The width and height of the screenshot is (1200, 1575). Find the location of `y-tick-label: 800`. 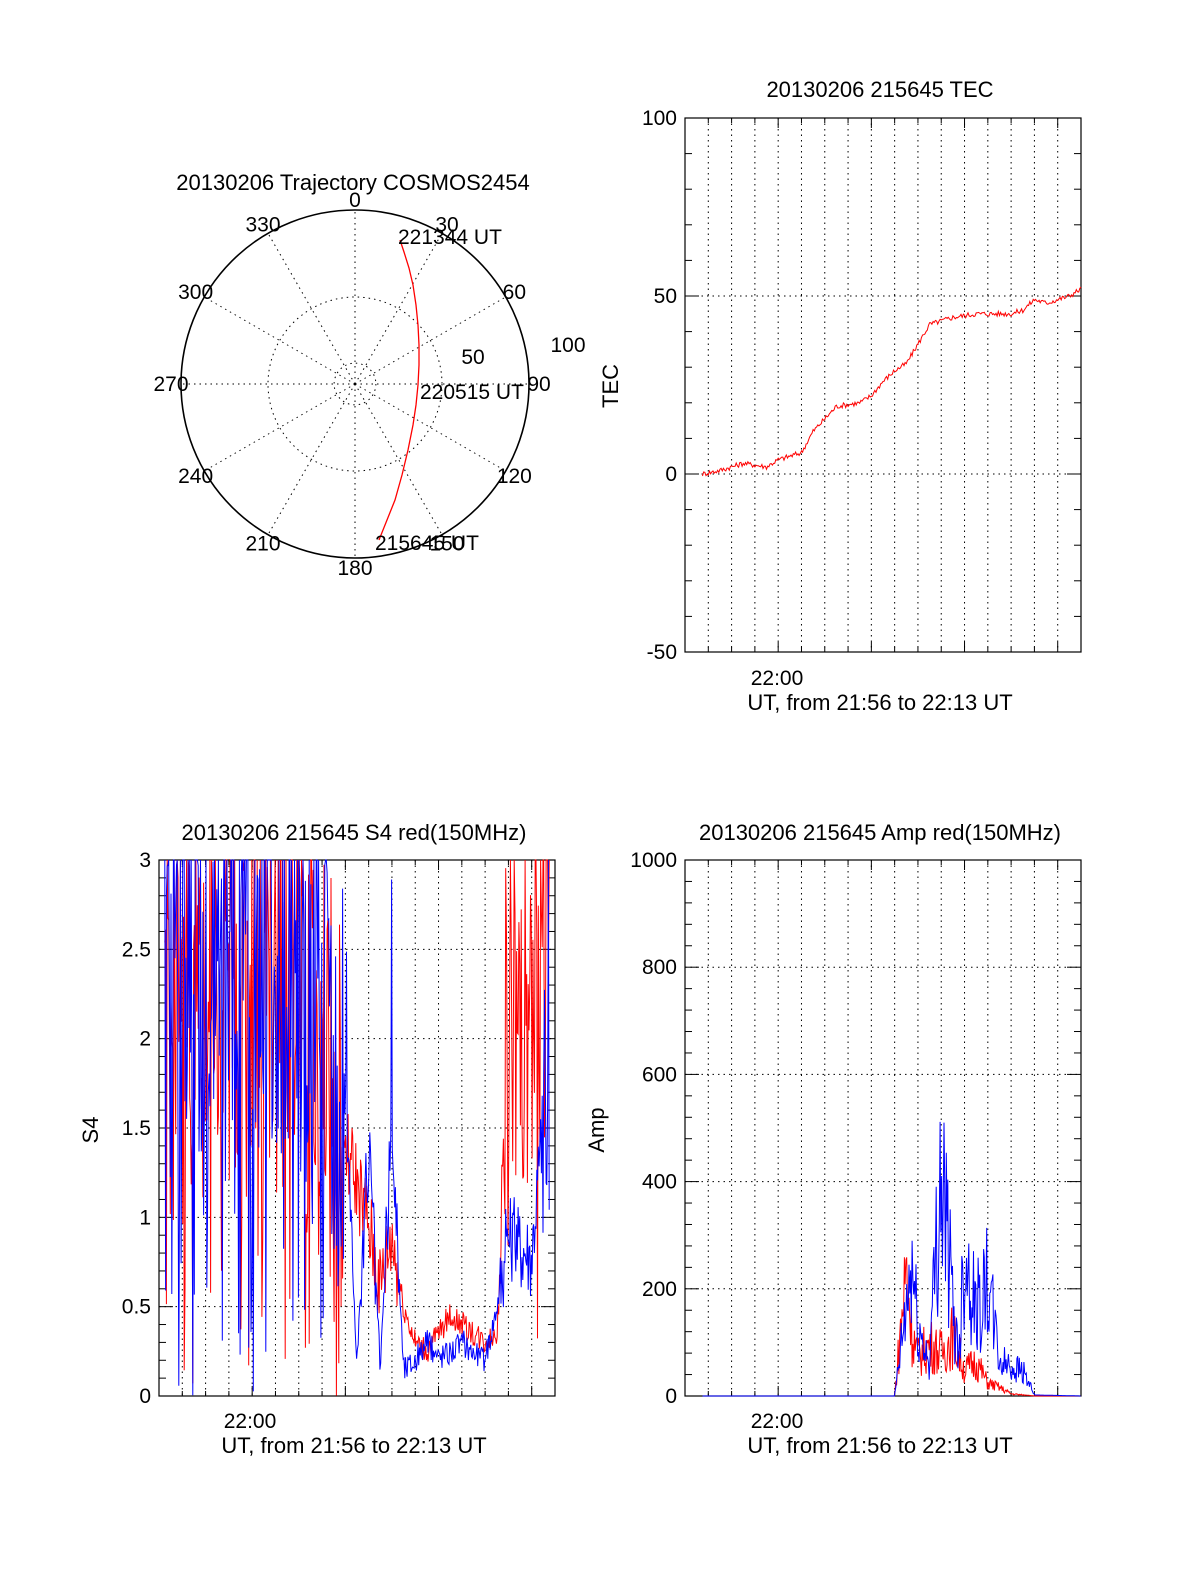

y-tick-label: 800 is located at coordinates (659, 967).